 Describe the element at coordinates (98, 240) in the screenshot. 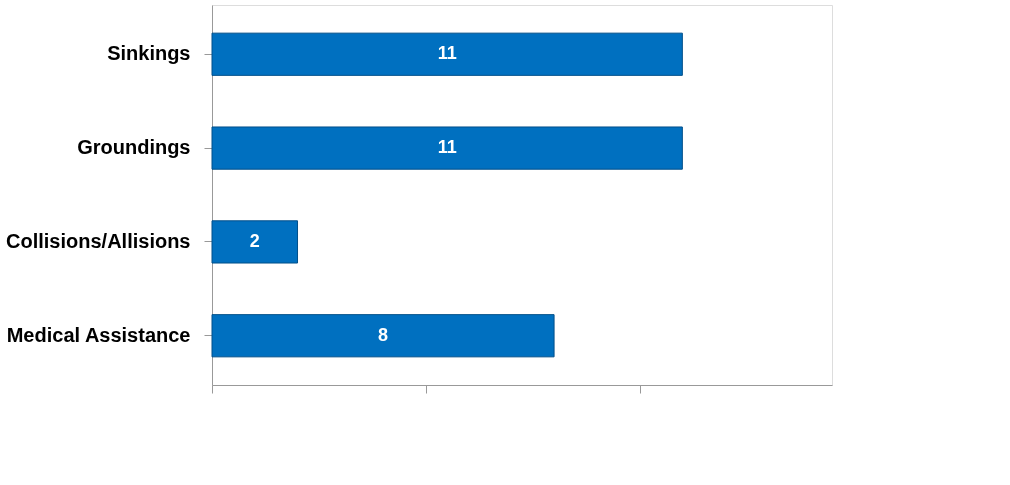

I see `y-tick-label: Collisions/Allisions` at that location.